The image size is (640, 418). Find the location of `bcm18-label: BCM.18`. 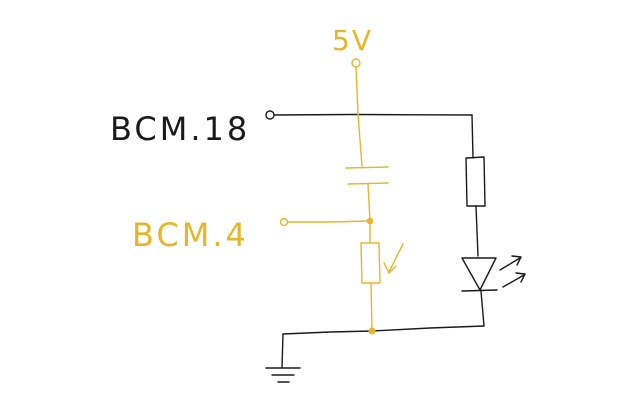

bcm18-label: BCM.18 is located at coordinates (180, 129).